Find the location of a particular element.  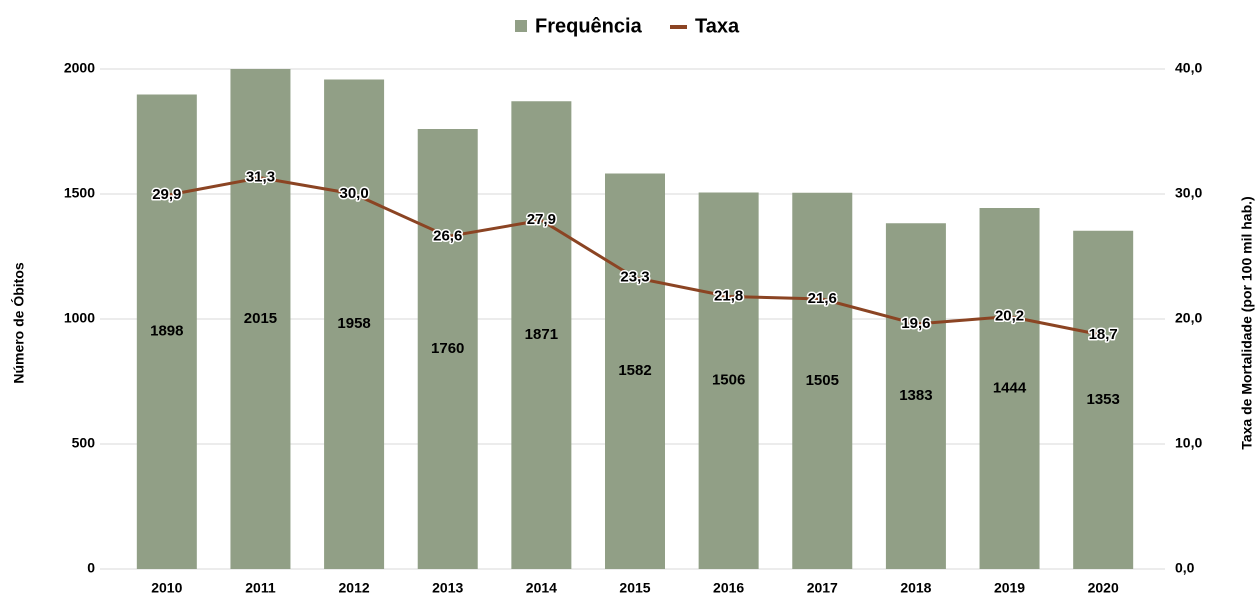

bar-value-label: 1505 is located at coordinates (822, 380).